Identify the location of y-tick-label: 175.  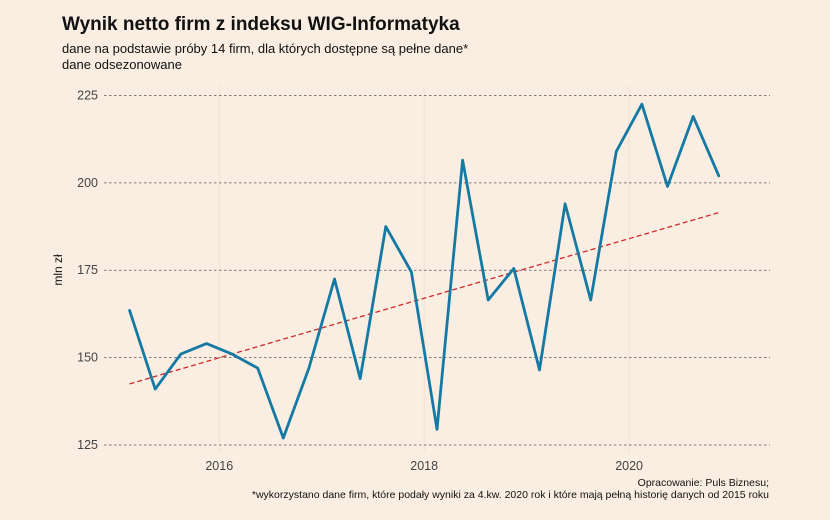
(87, 270).